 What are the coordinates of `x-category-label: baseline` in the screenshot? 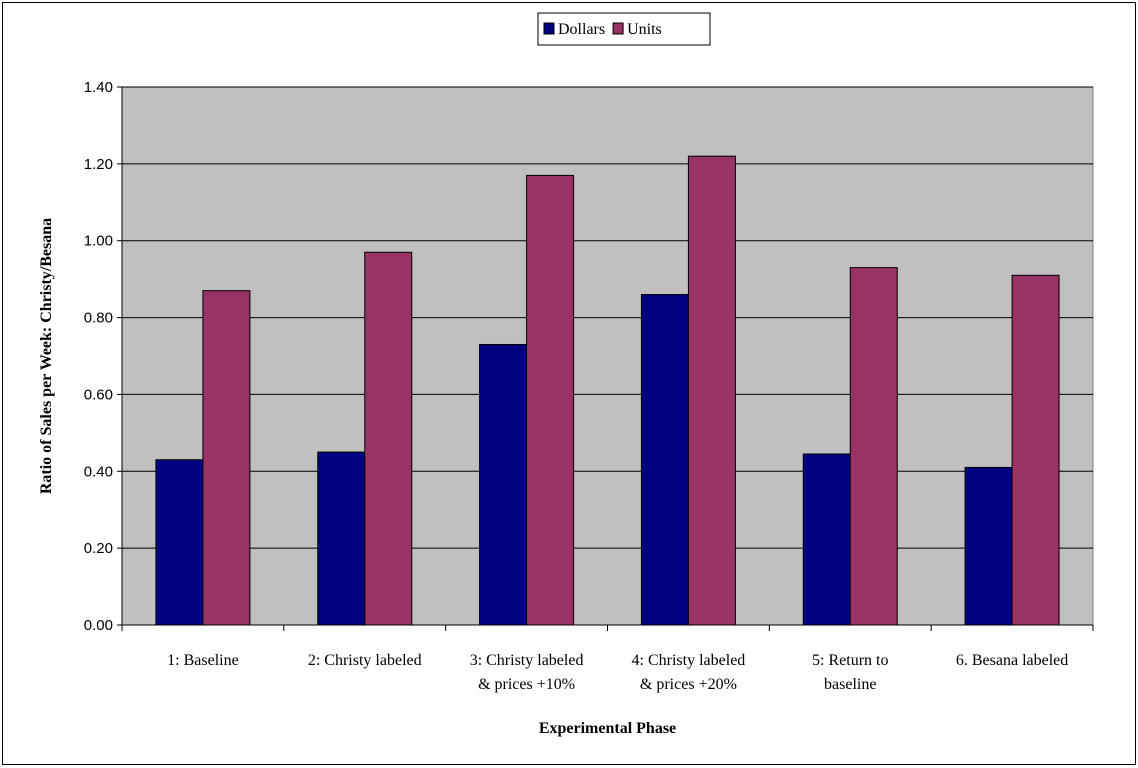 It's located at (850, 684).